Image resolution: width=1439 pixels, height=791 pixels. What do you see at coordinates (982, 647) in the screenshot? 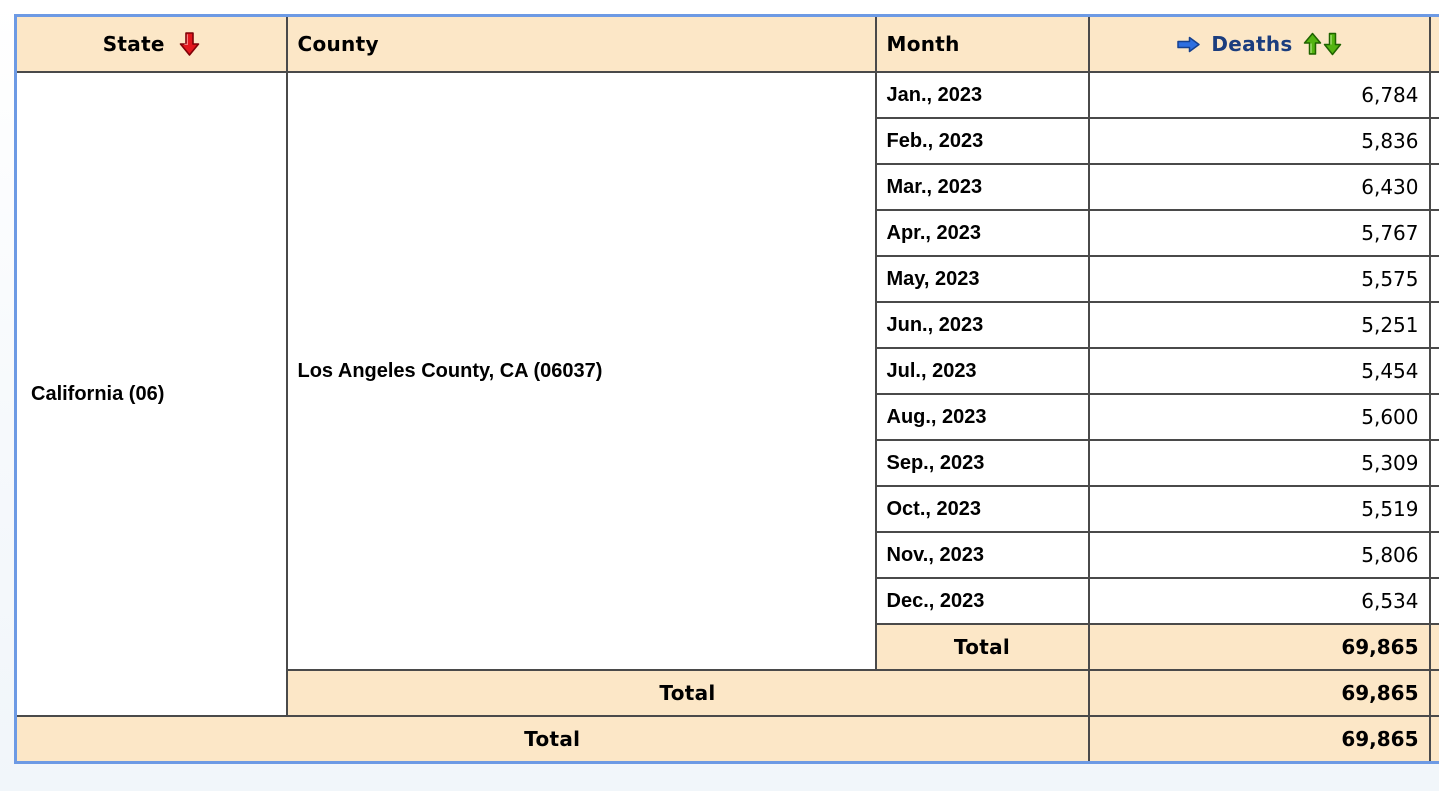
I see `month-total-label: Total` at bounding box center [982, 647].